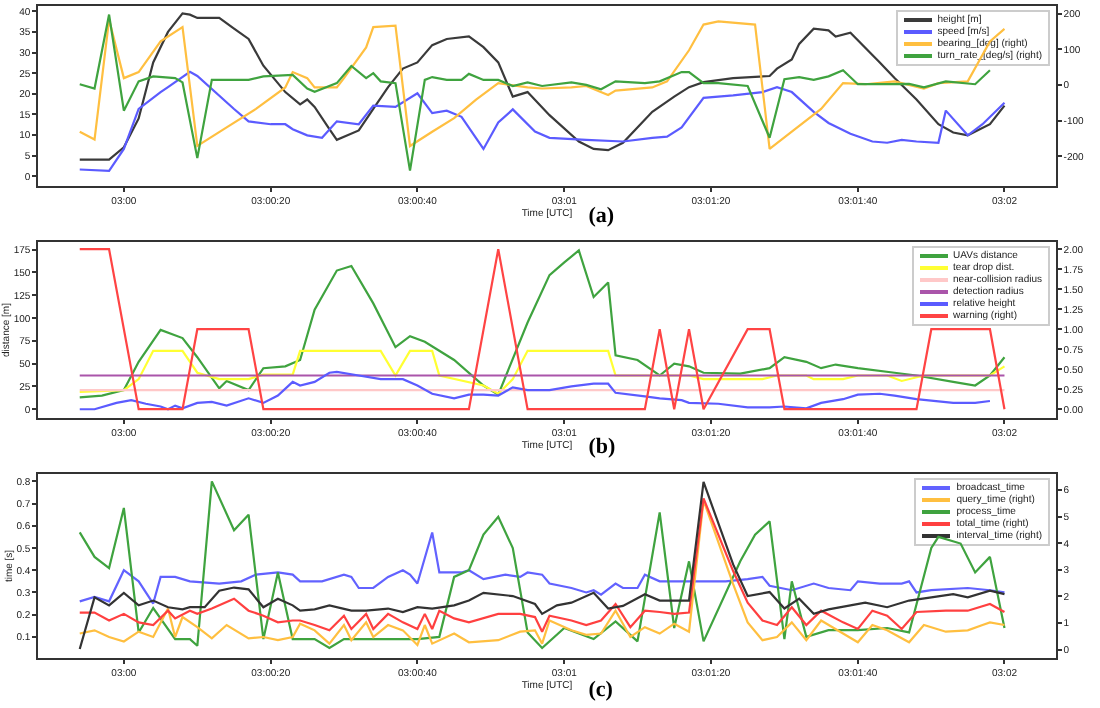 The width and height of the screenshot is (1100, 708). What do you see at coordinates (602, 446) in the screenshot?
I see `text: (b)` at bounding box center [602, 446].